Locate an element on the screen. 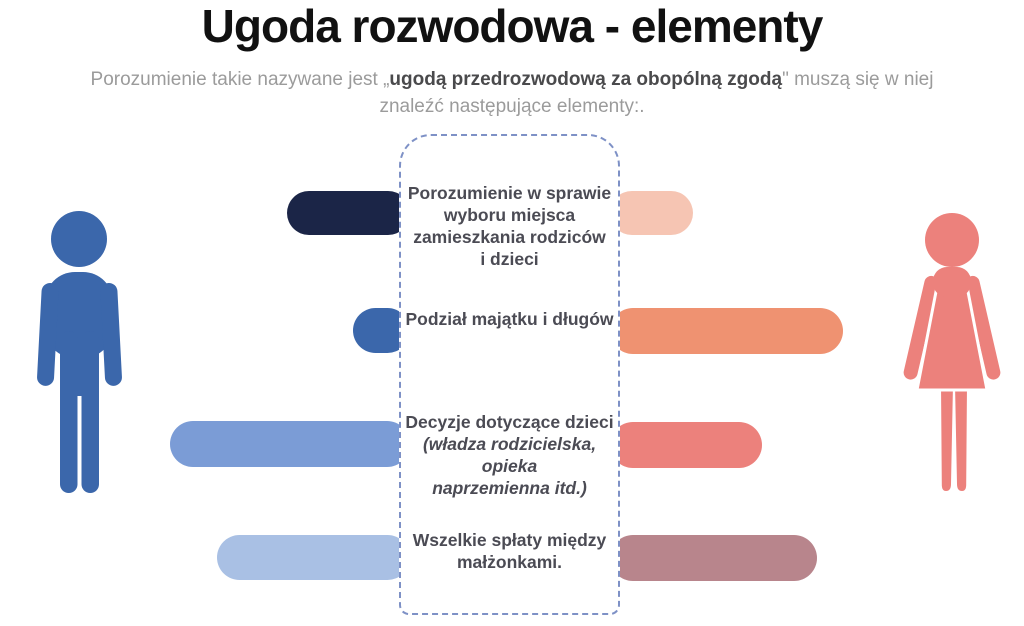 The width and height of the screenshot is (1024, 626). subtitle-quote: ugodą przedrozwodową za obopólną zgodą is located at coordinates (586, 79).